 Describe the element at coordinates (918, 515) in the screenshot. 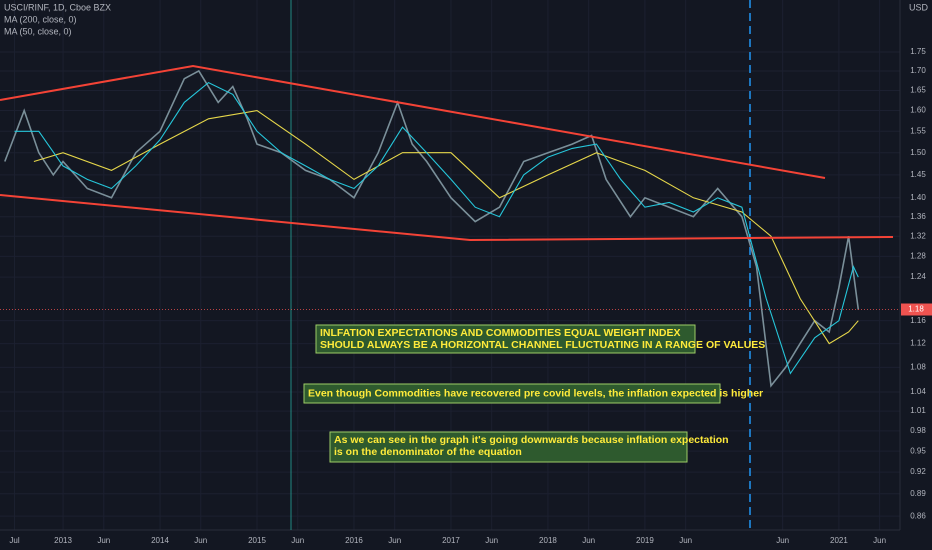

I see `y-tick-label: 0.86` at that location.